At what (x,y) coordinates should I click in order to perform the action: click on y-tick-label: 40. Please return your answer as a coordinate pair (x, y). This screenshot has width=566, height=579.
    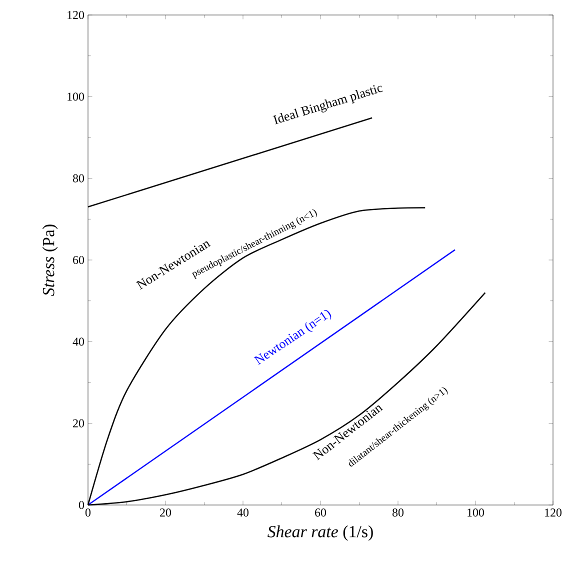
    Looking at the image, I should click on (78, 342).